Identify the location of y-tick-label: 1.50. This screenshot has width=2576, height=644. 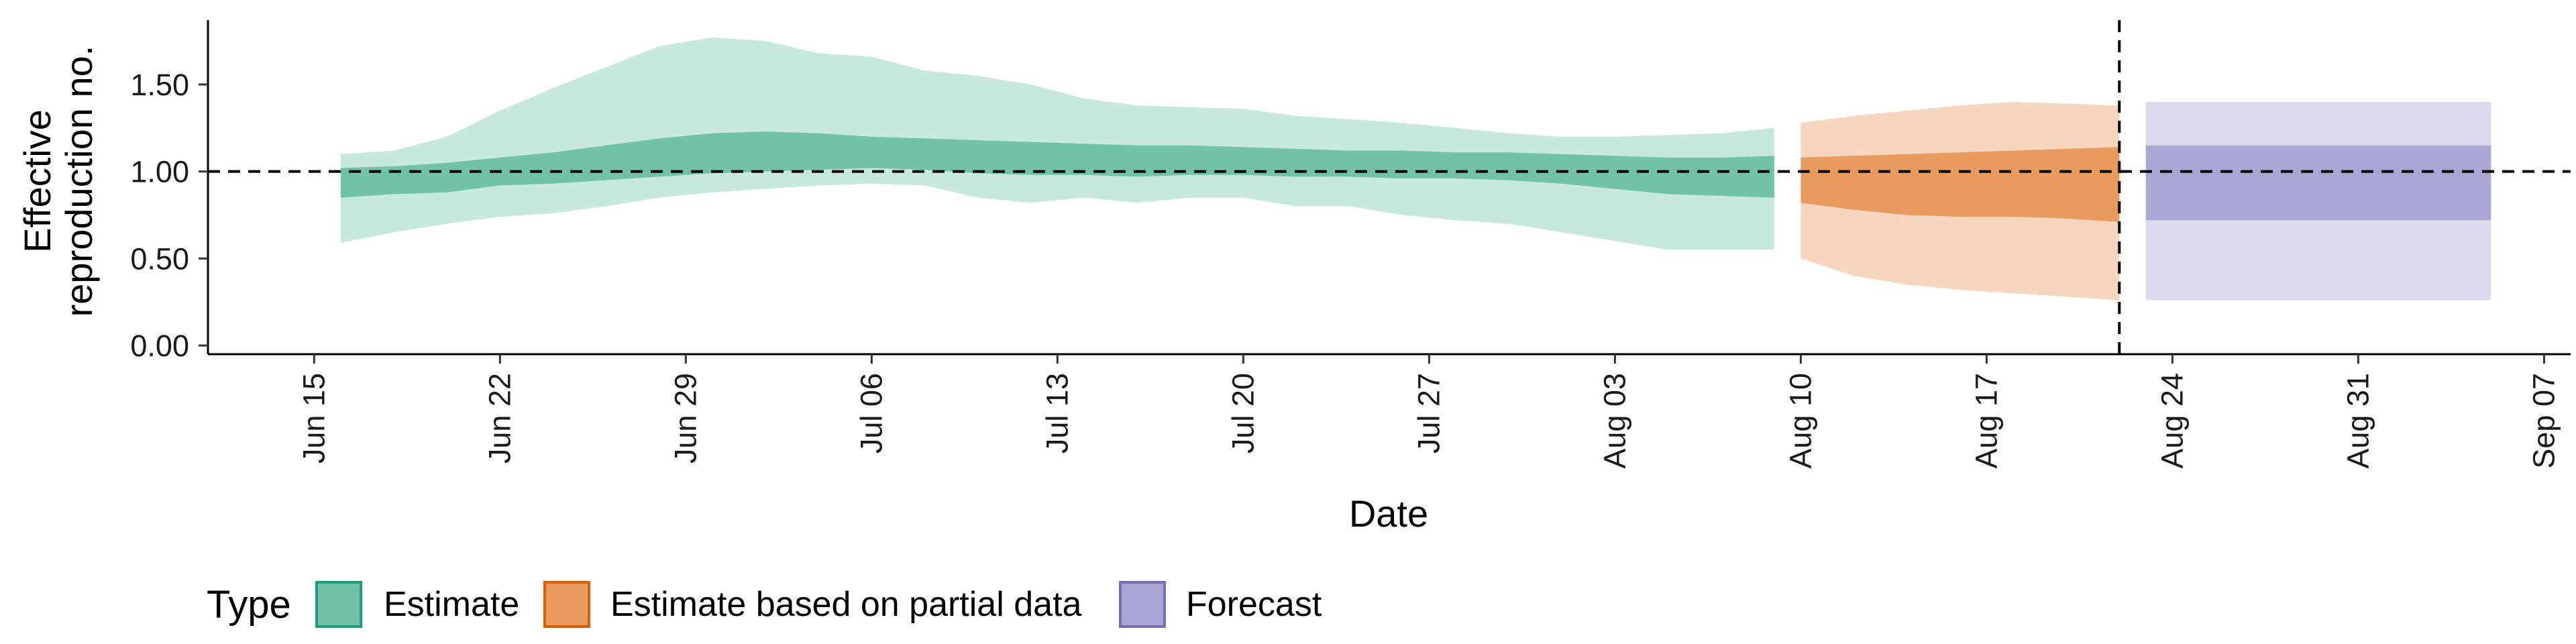
(159, 85).